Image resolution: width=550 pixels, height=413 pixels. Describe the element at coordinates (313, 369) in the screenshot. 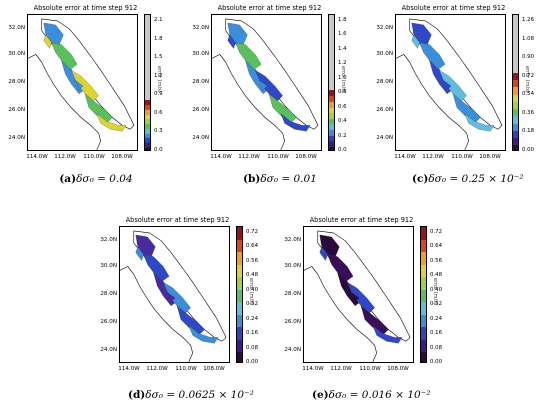

I see `x-tick-label: 114.0W` at that location.